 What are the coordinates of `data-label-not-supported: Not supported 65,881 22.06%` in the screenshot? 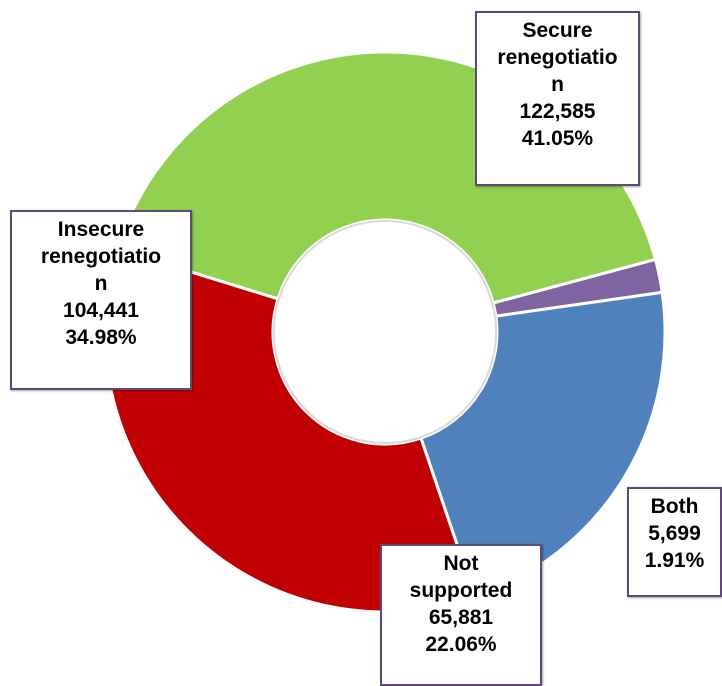 It's located at (461, 615).